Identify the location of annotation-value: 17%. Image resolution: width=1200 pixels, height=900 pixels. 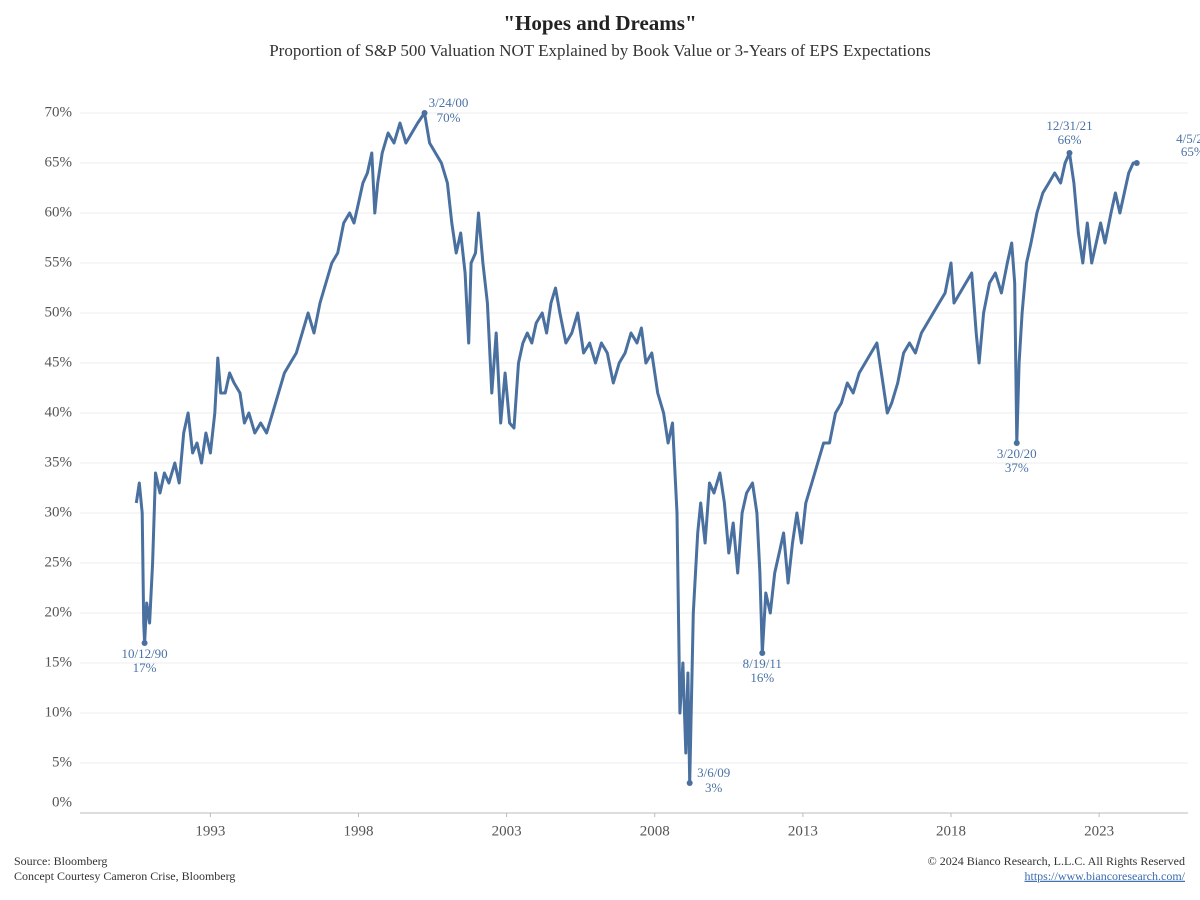
(145, 667).